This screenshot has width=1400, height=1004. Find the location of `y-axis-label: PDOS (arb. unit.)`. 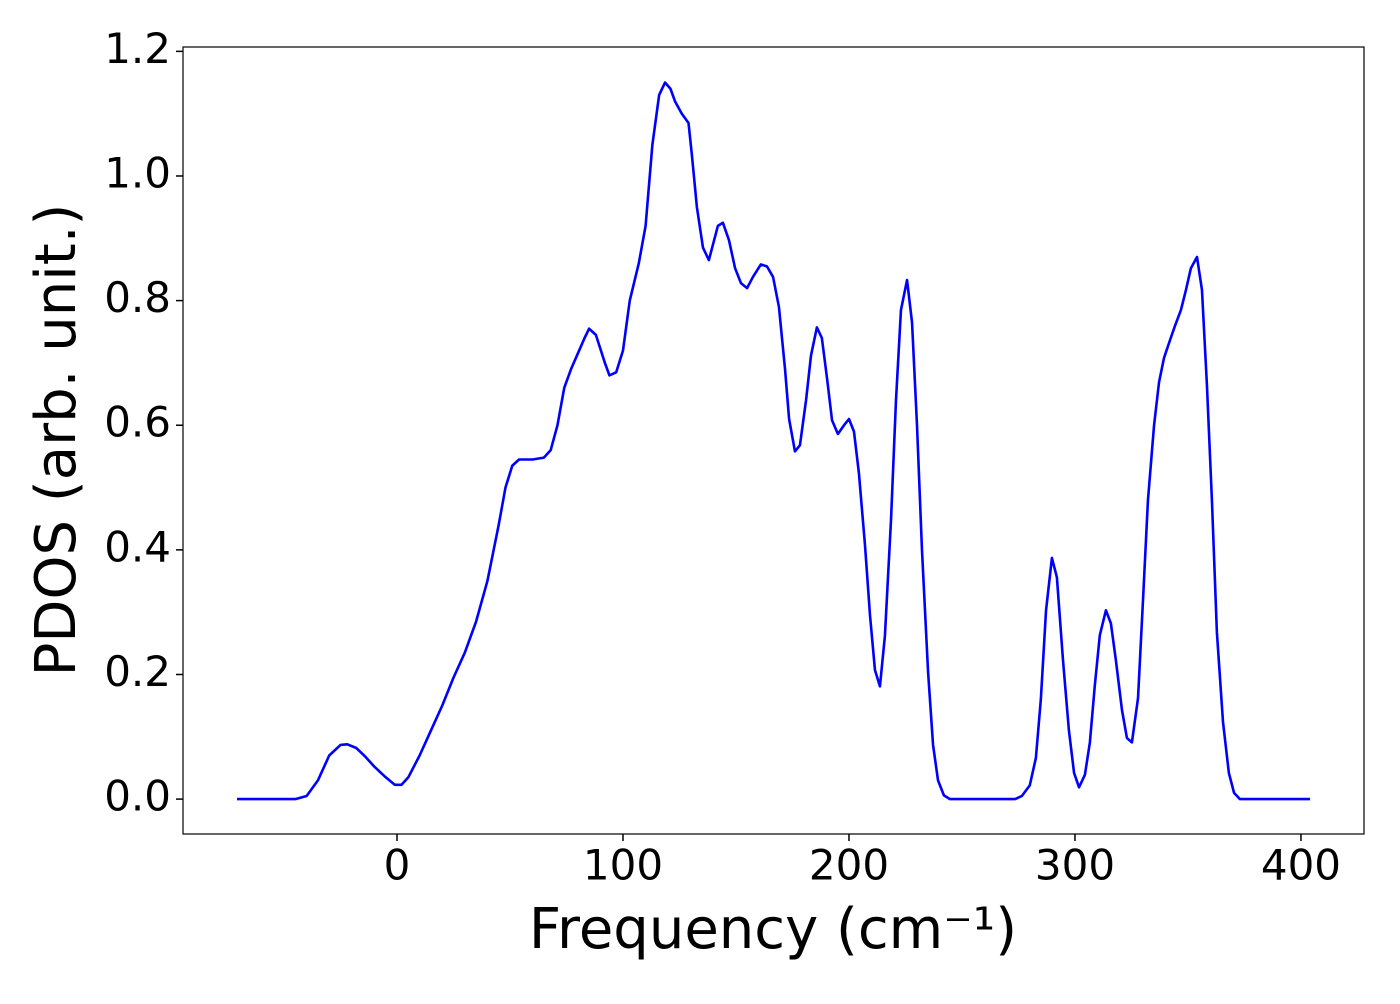

y-axis-label: PDOS (arb. unit.) is located at coordinates (56, 440).